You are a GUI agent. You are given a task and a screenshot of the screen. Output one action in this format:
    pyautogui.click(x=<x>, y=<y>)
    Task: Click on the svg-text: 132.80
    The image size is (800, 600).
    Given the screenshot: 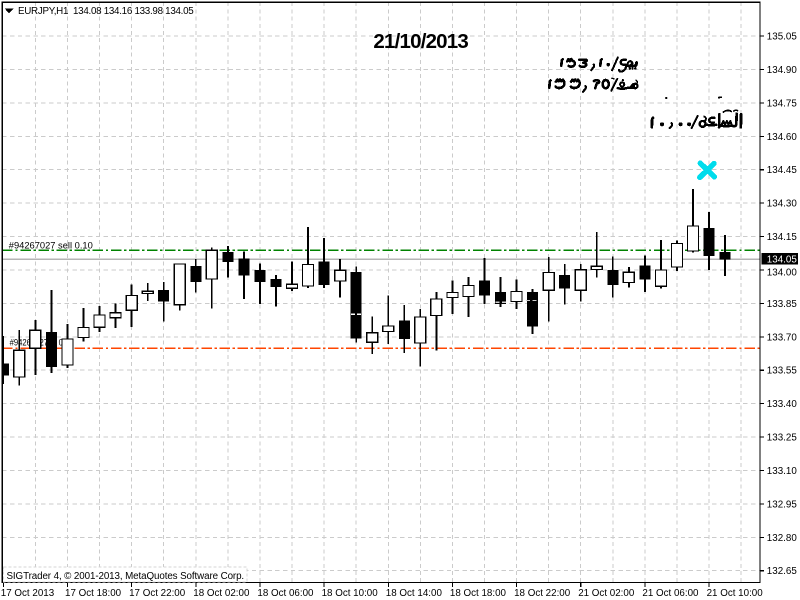 What is the action you would take?
    pyautogui.click(x=782, y=538)
    